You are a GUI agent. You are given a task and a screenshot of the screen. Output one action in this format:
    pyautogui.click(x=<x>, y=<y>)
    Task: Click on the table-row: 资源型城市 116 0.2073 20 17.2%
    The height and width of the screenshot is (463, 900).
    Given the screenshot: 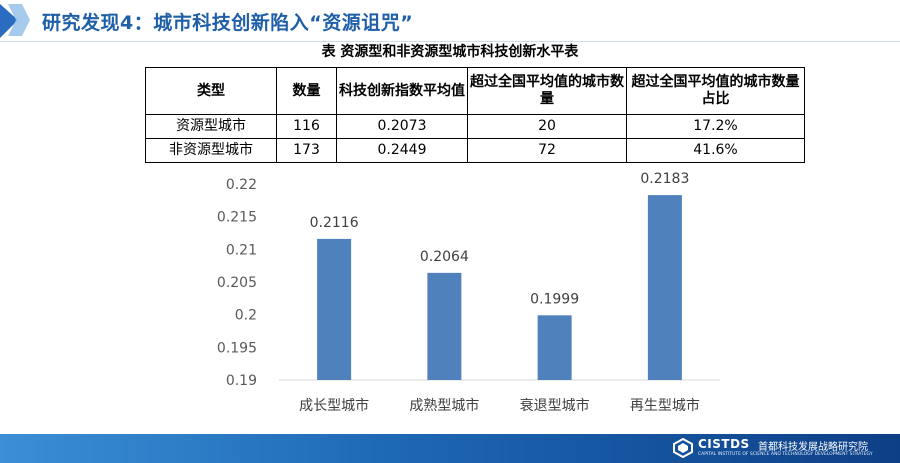 What is the action you would take?
    pyautogui.click(x=475, y=126)
    